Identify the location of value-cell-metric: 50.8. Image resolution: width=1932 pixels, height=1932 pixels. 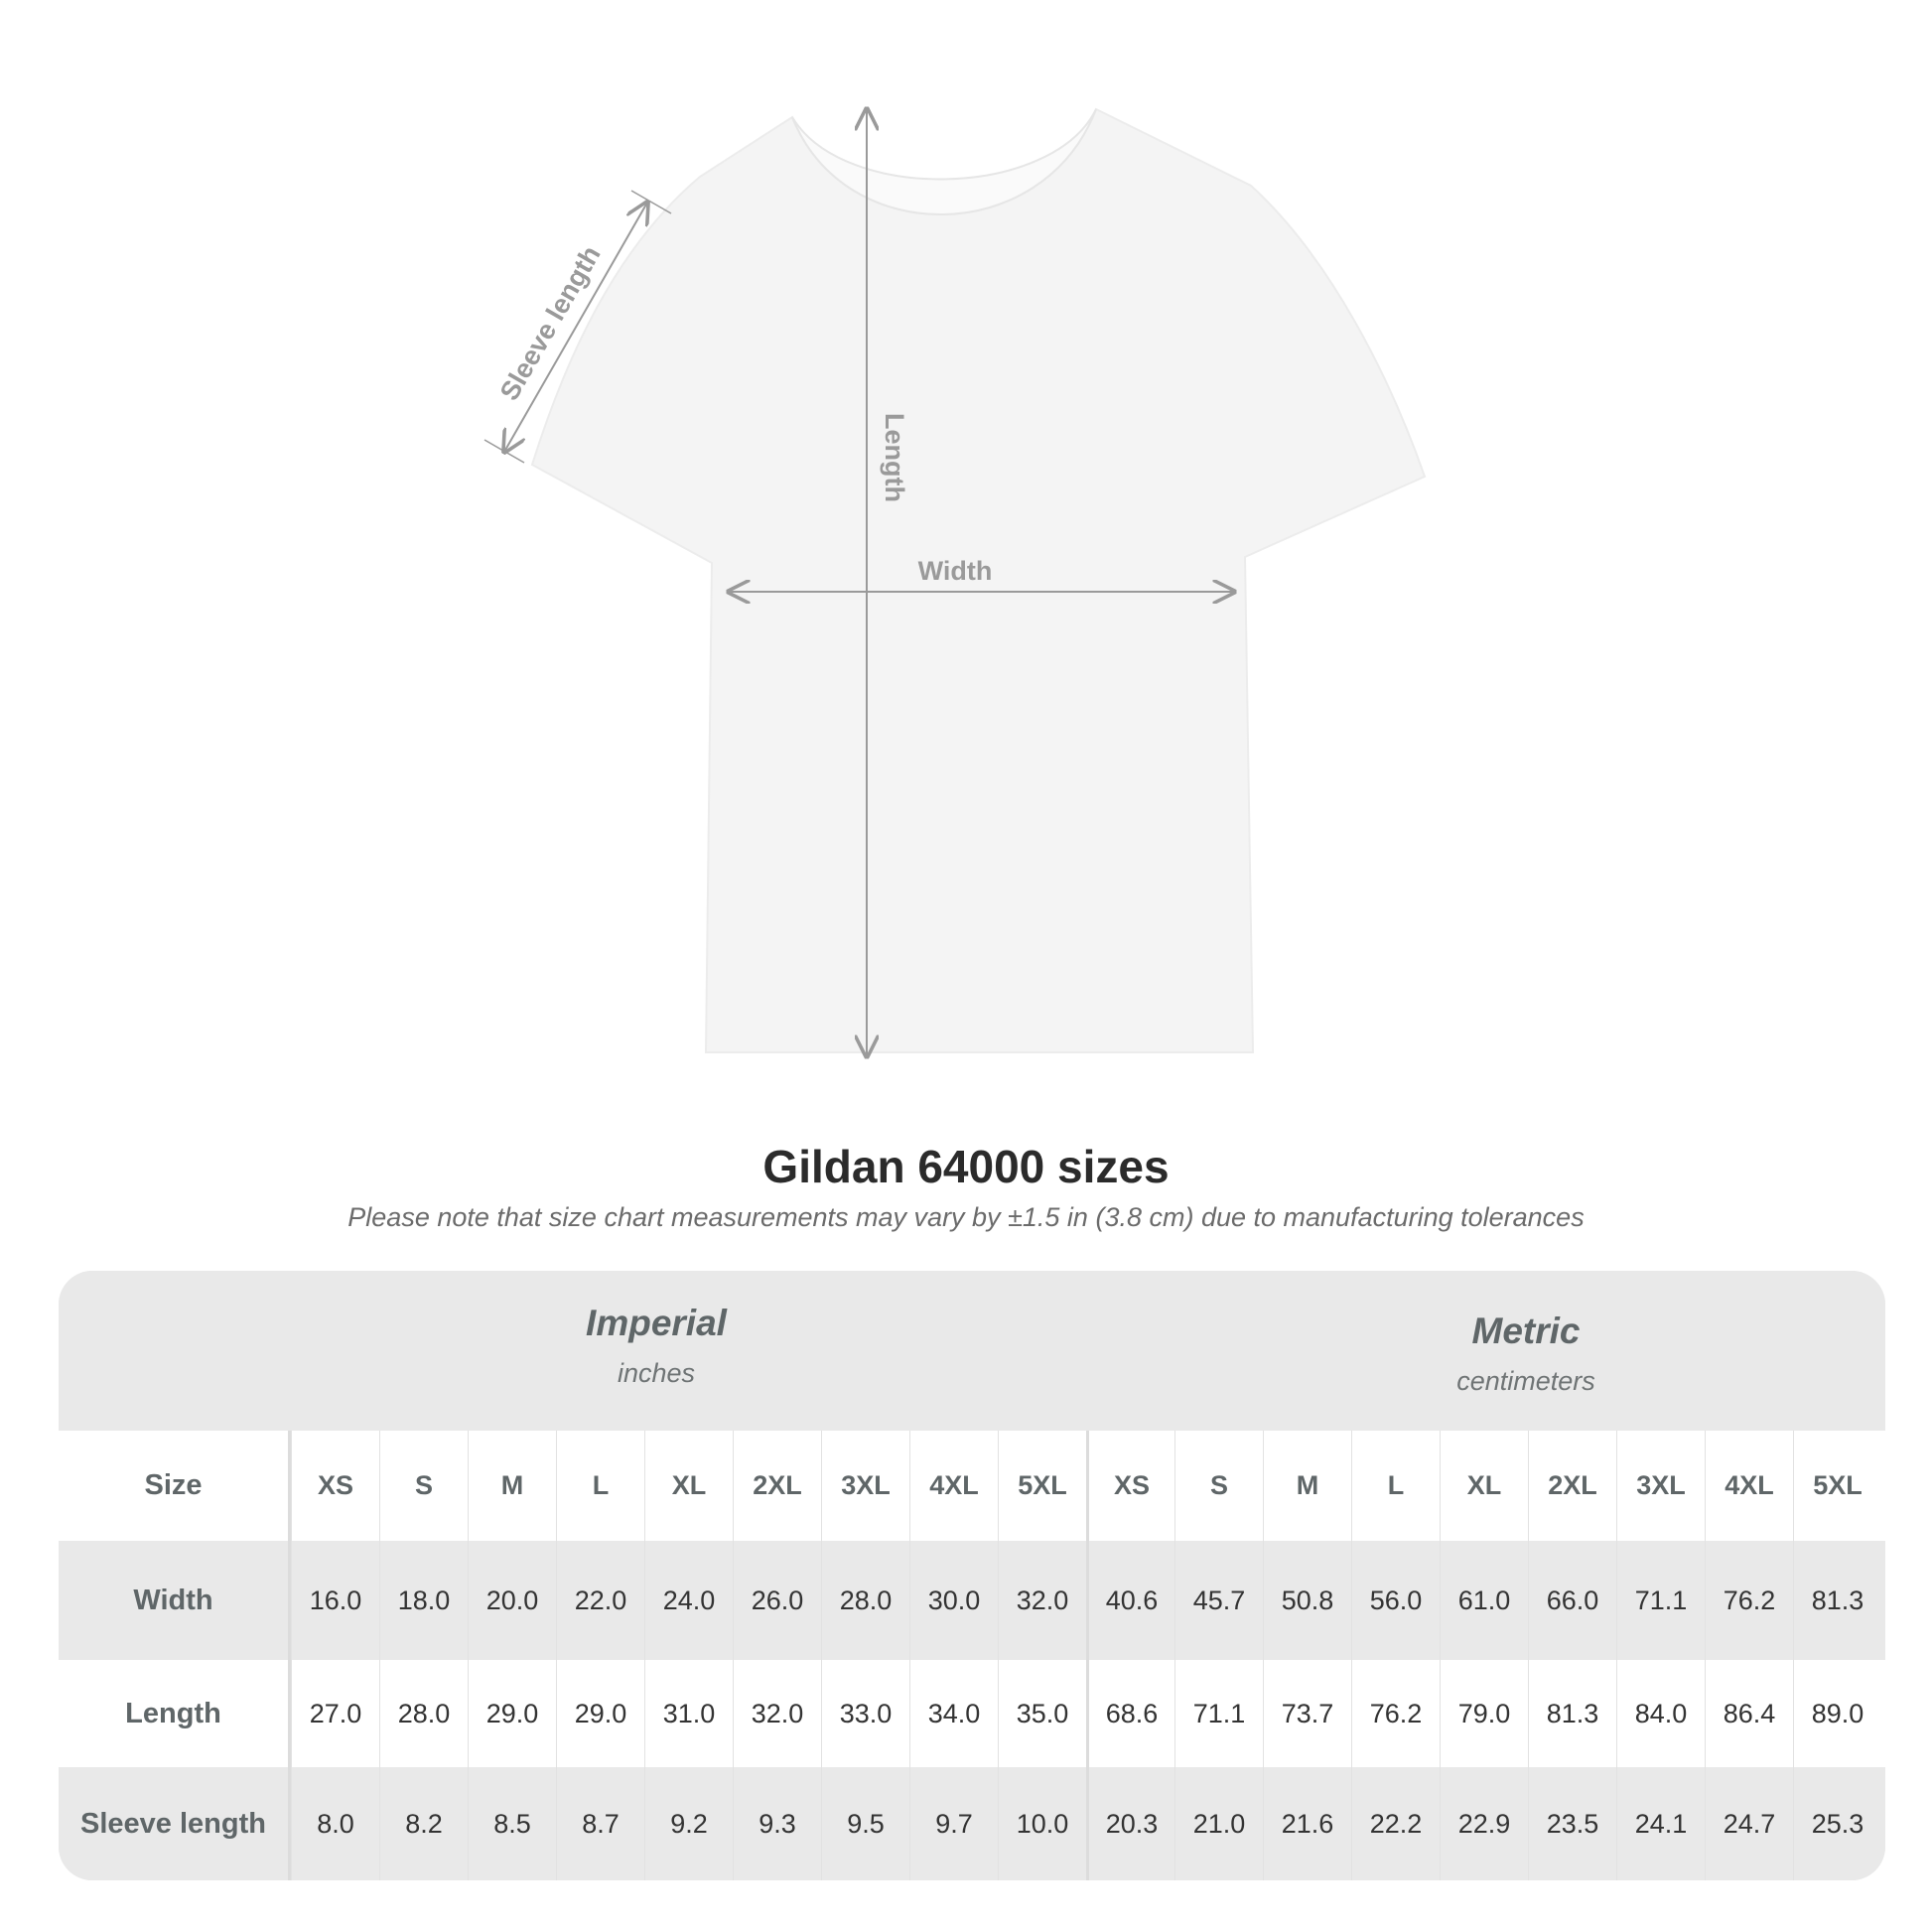
(1307, 1600).